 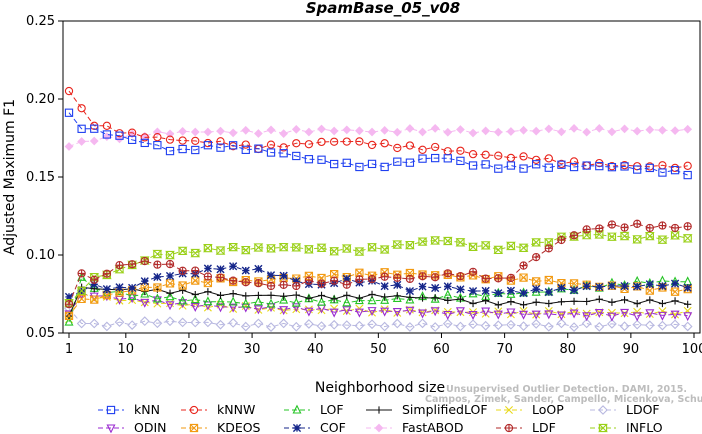 I want to click on y-tick-label: 0.10, so click(x=40, y=255).